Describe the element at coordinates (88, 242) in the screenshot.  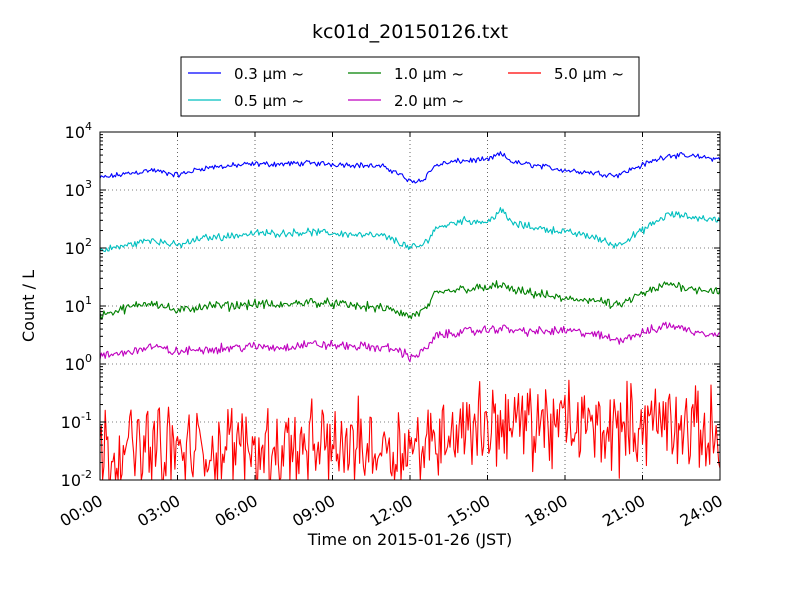
I see `y-tick-exponent: 2` at that location.